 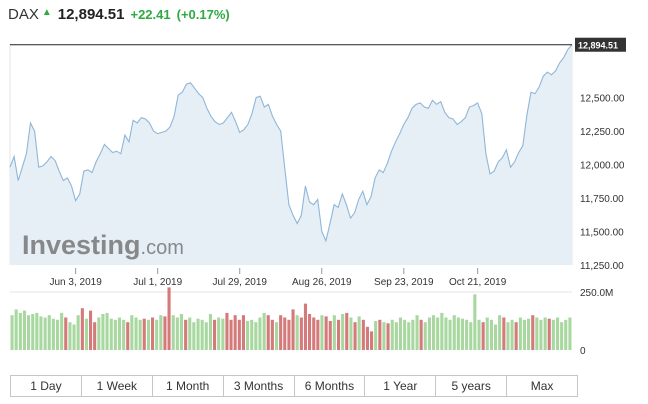 I want to click on y-tick-label: 12,000.00, so click(x=602, y=166).